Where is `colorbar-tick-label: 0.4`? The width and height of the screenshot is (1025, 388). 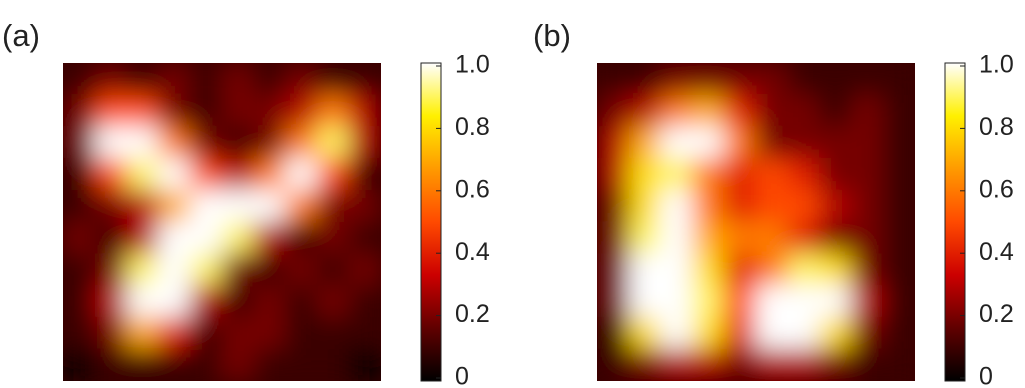 colorbar-tick-label: 0.4 is located at coordinates (472, 252).